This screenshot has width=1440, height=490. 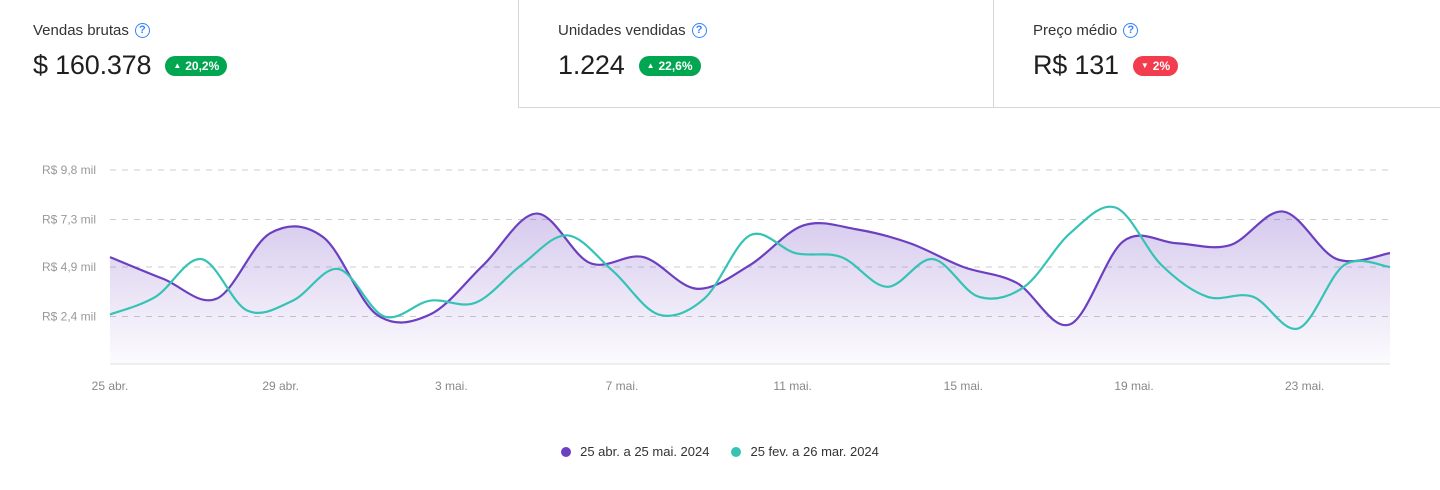 I want to click on change-value: 22,6%, so click(x=675, y=65).